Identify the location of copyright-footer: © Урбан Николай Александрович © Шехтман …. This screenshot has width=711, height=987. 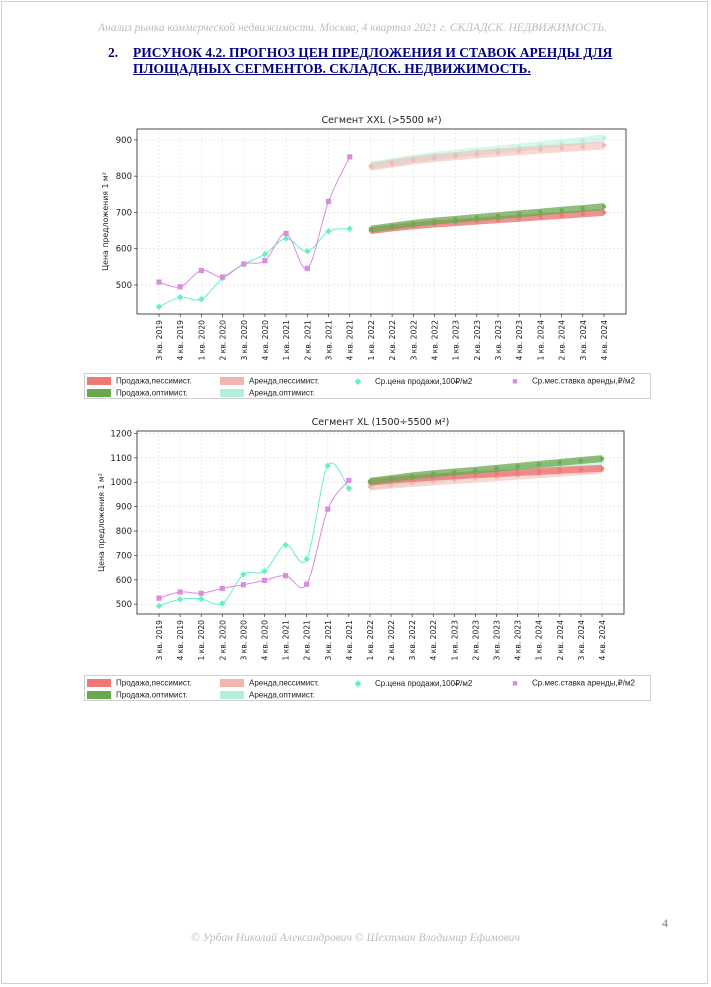
(355, 938).